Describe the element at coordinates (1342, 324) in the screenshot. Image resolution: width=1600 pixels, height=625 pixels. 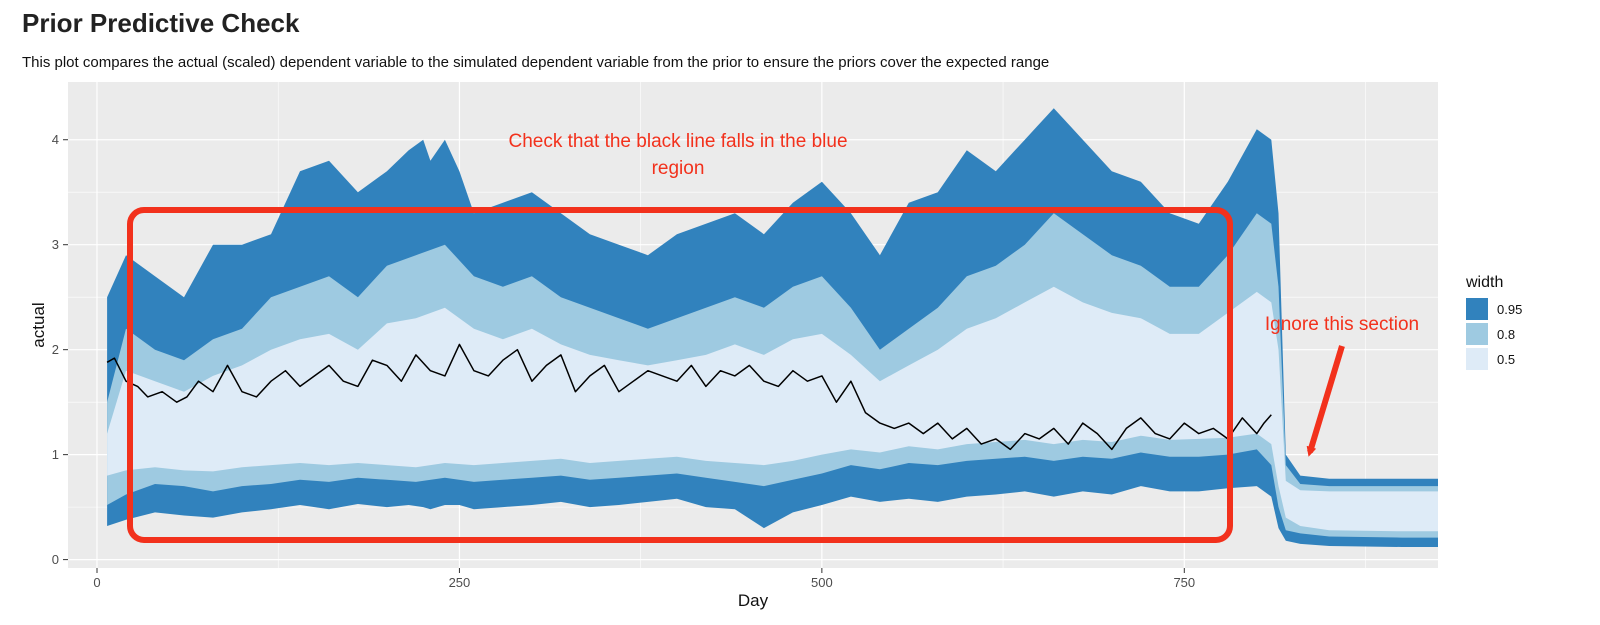
I see `annotation-ignore: Ignore this section` at that location.